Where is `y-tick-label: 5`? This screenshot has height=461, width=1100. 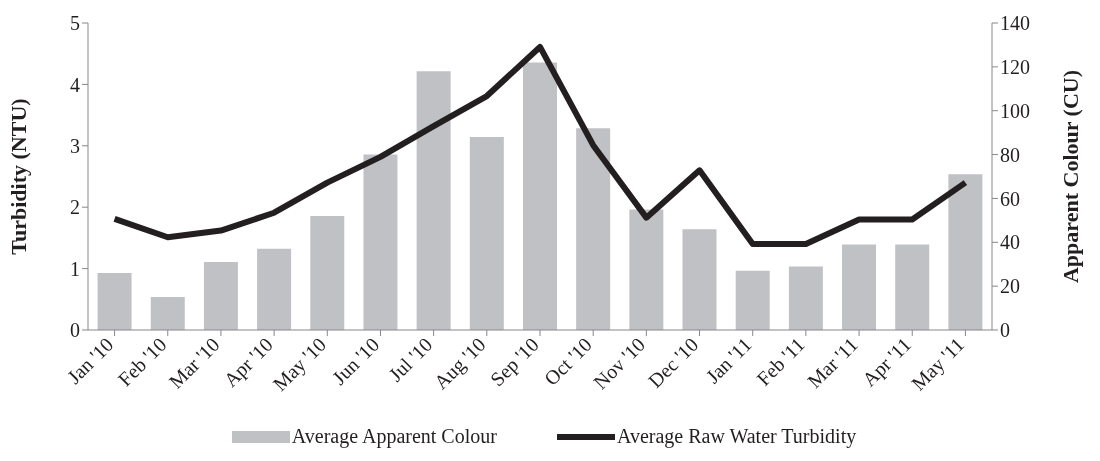
y-tick-label: 5 is located at coordinates (75, 23).